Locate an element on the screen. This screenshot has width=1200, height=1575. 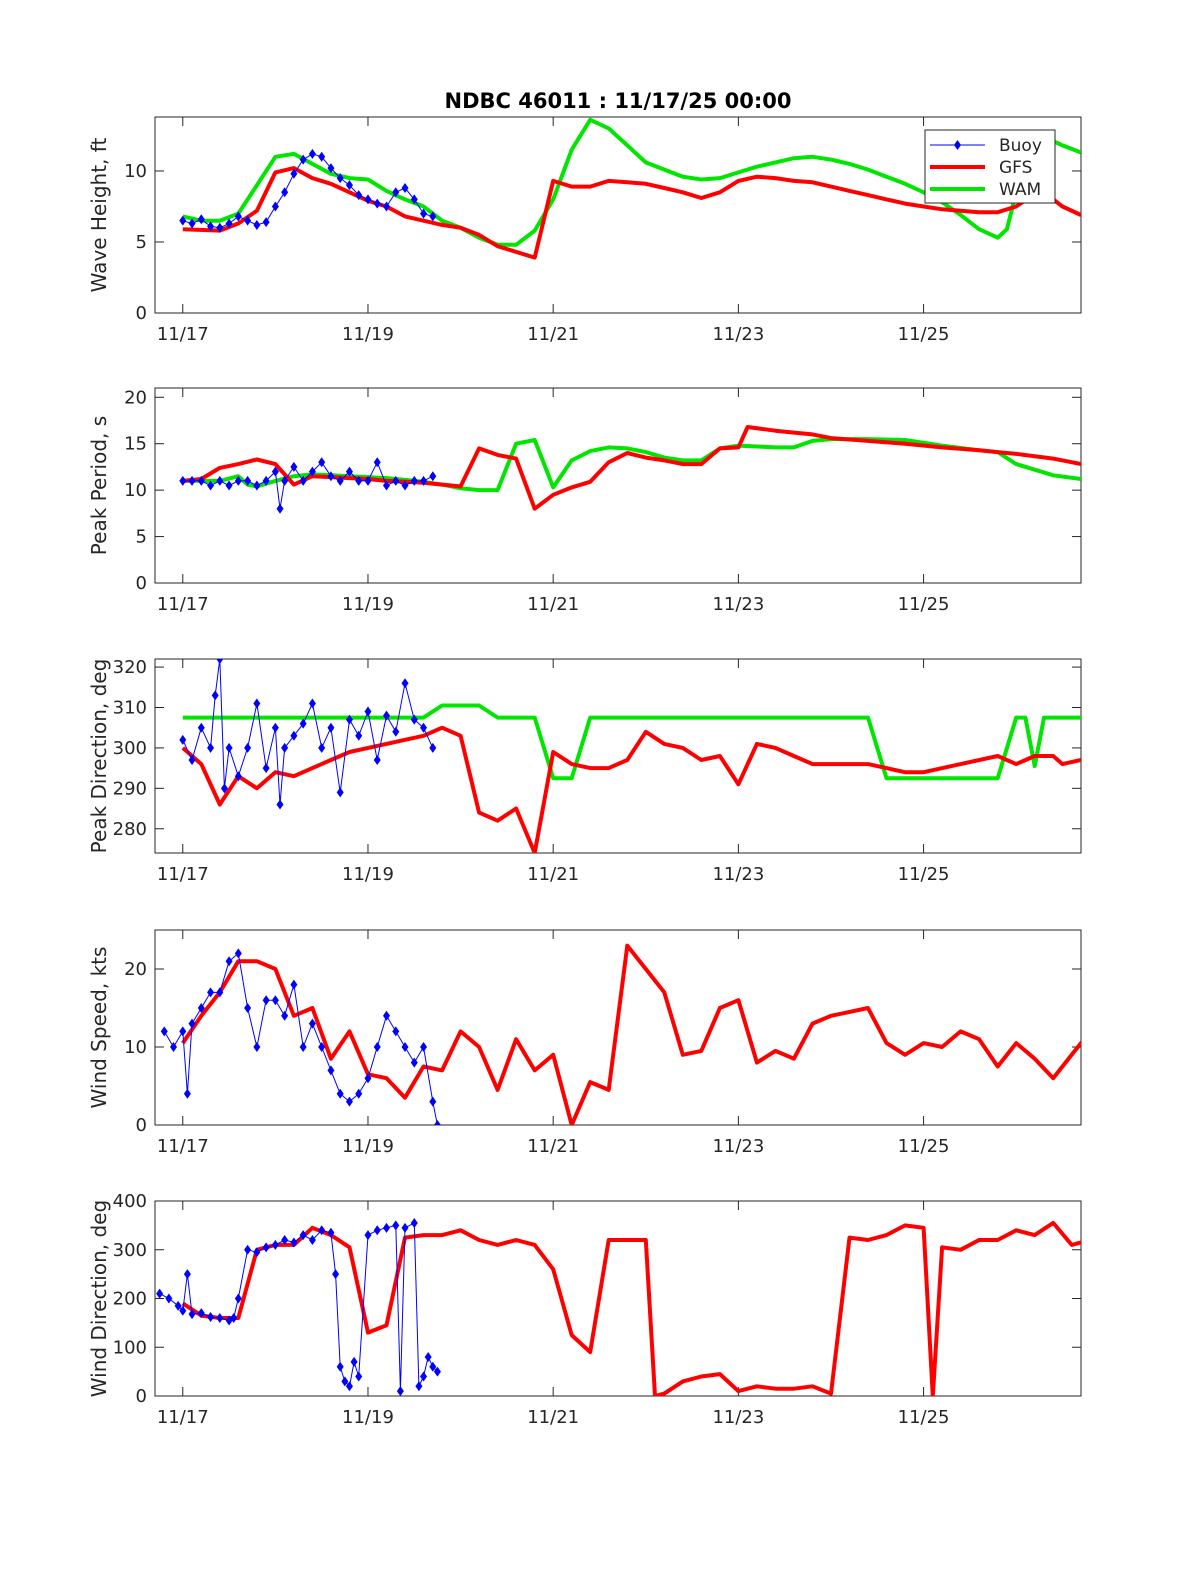
legend-buoy-label: Buoy is located at coordinates (1020, 146).